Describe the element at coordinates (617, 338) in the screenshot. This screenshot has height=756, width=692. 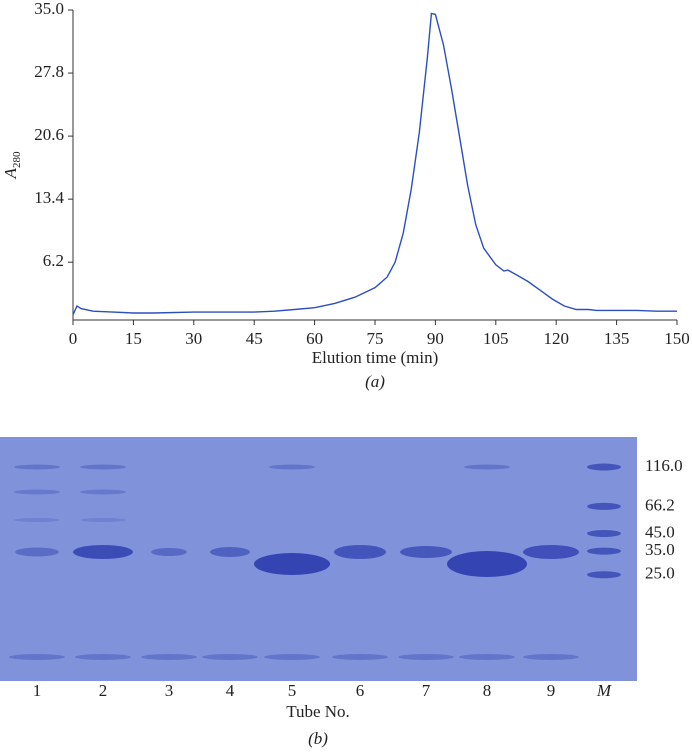
I see `x-tick-label: 135` at that location.